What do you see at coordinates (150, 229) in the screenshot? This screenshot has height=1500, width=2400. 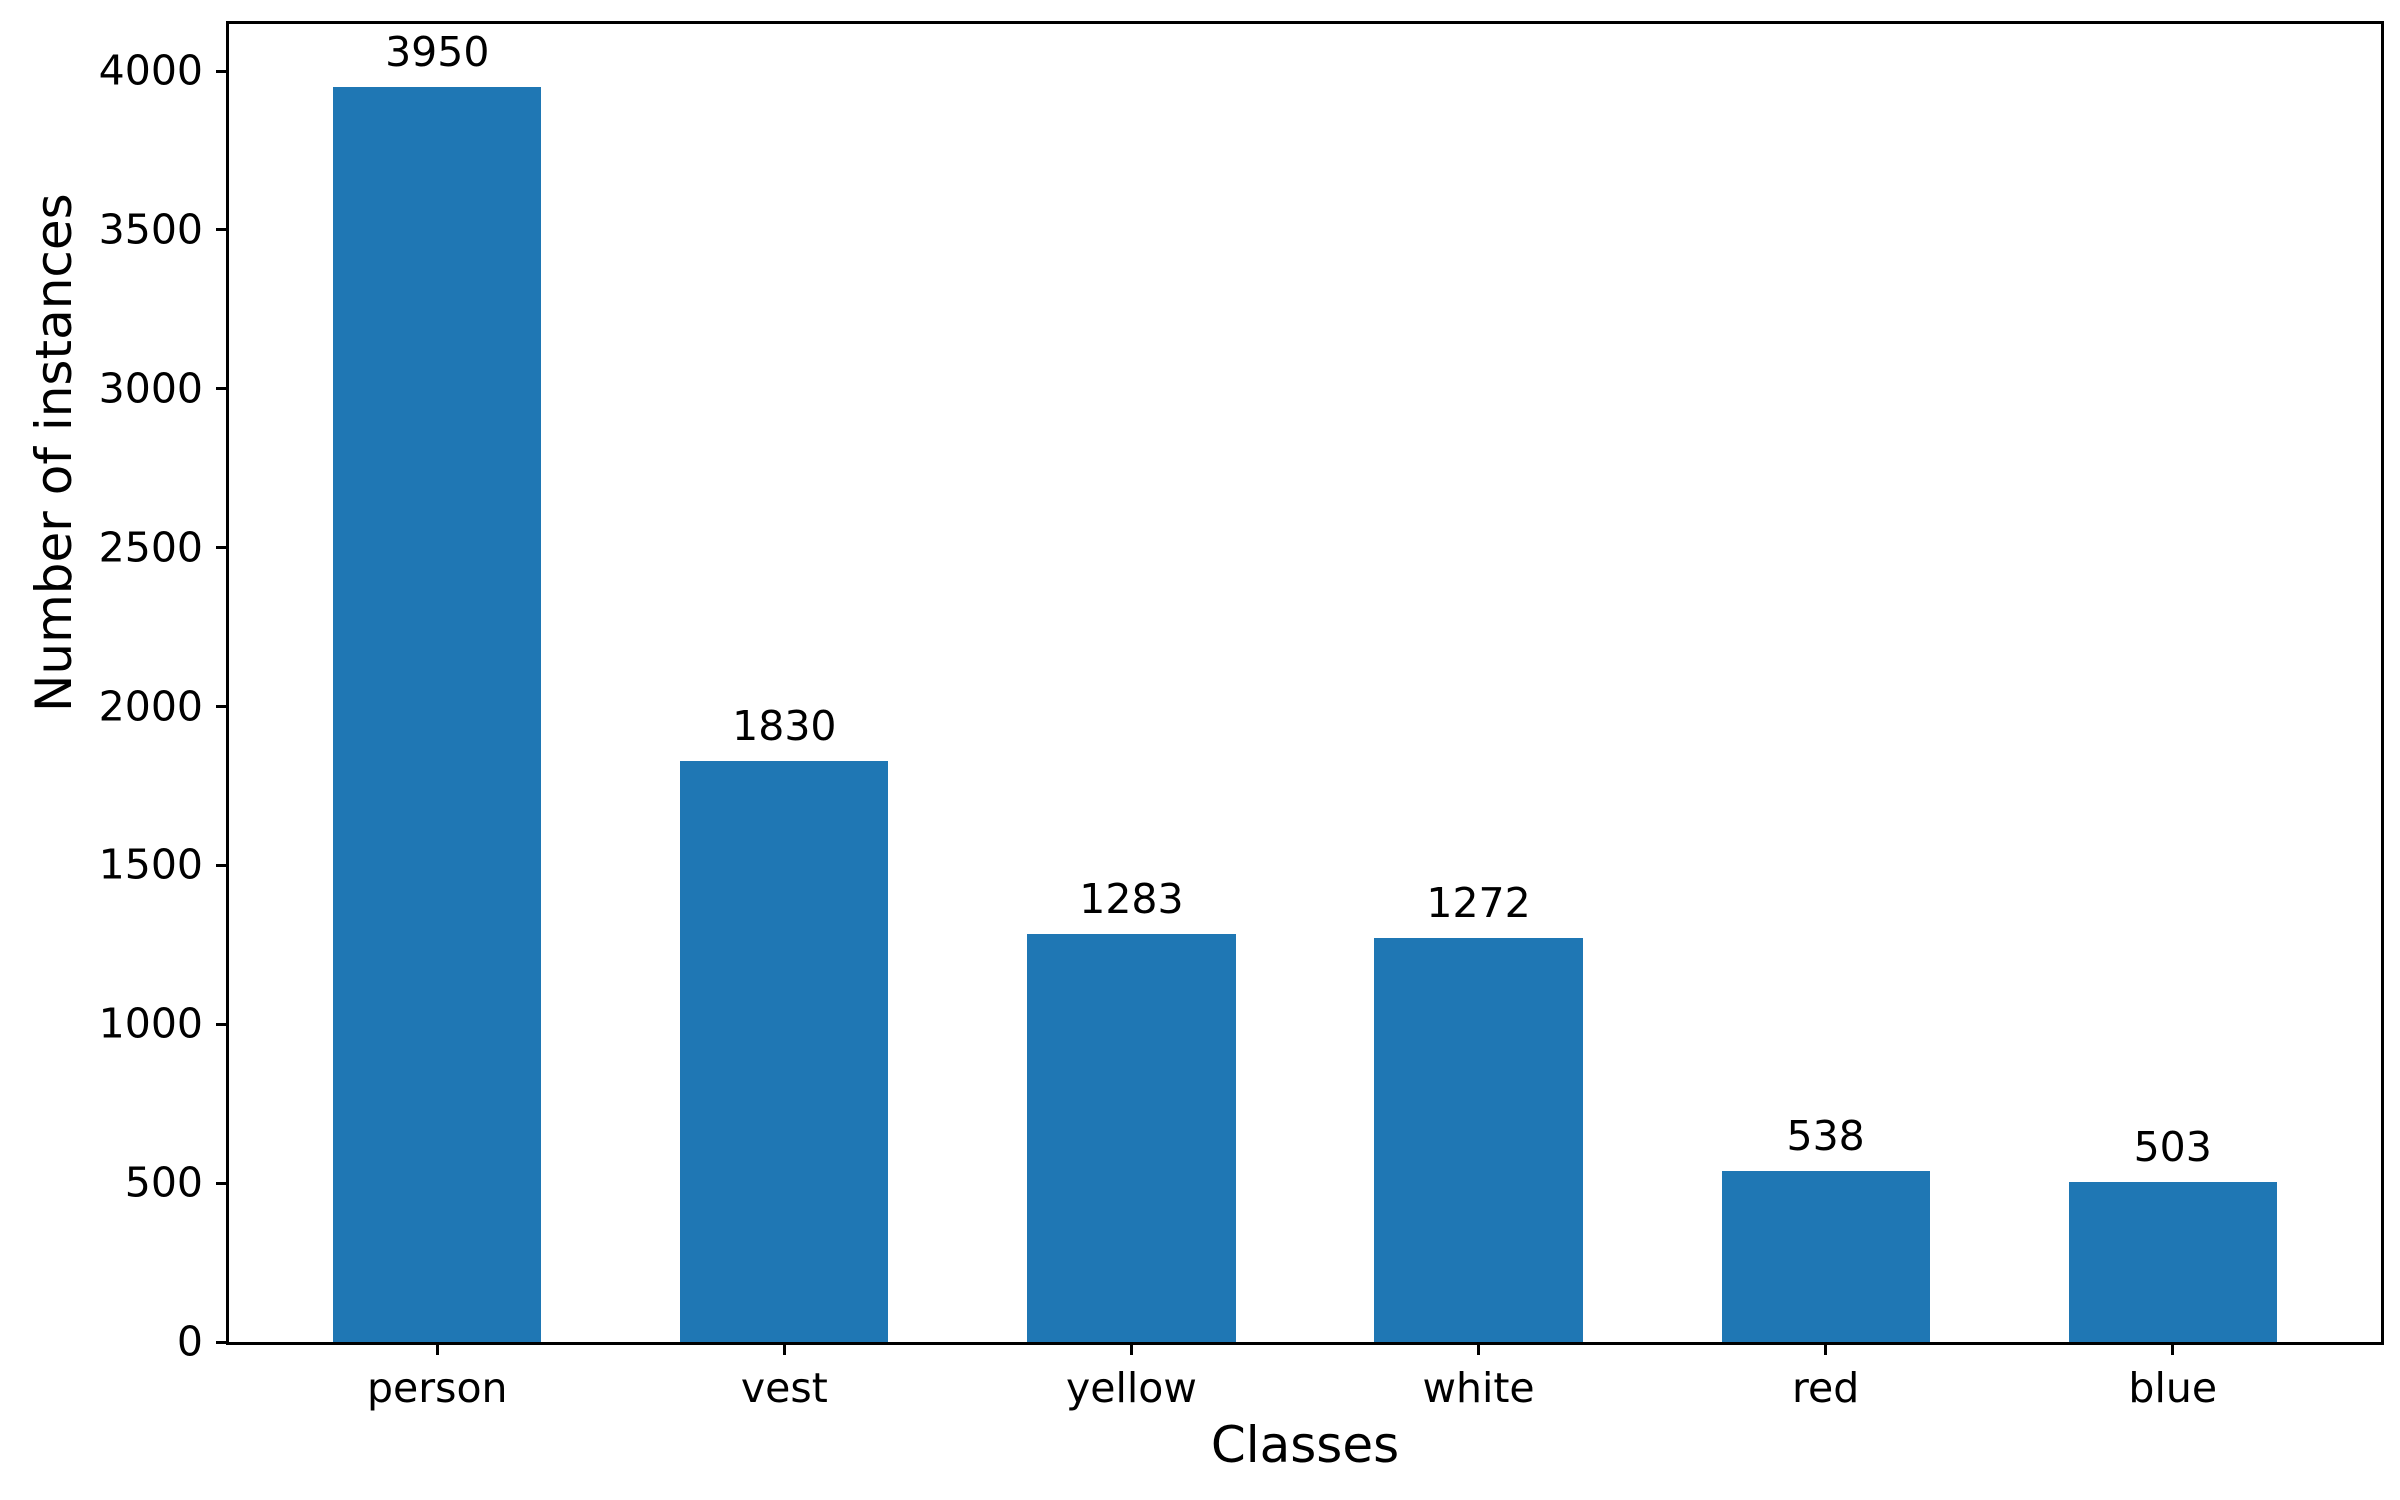 I see `y-tick-label: 3500` at bounding box center [150, 229].